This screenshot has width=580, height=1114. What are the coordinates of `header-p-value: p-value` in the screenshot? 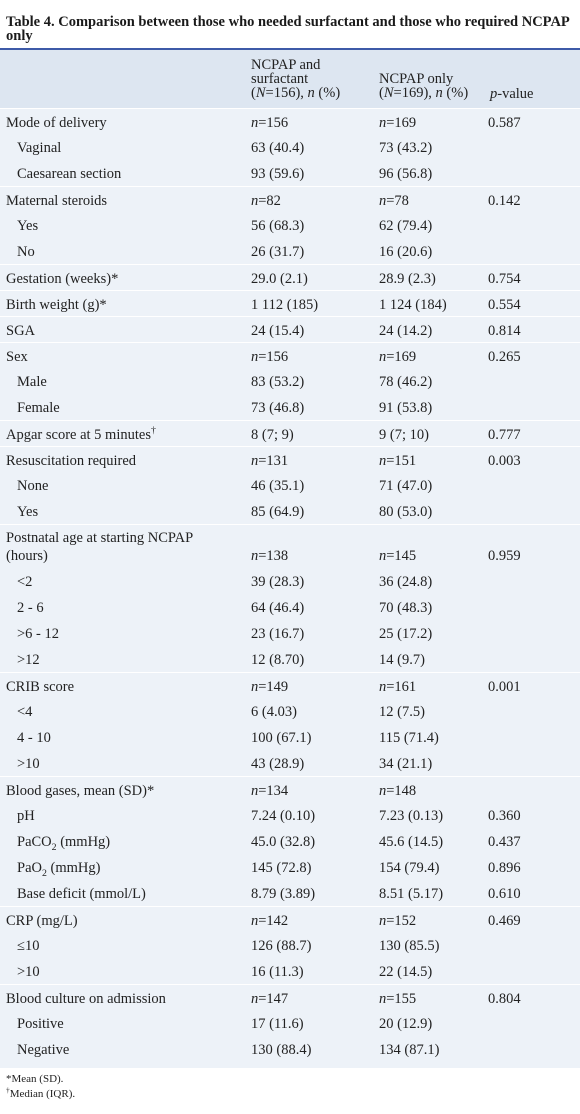 It's located at (512, 94).